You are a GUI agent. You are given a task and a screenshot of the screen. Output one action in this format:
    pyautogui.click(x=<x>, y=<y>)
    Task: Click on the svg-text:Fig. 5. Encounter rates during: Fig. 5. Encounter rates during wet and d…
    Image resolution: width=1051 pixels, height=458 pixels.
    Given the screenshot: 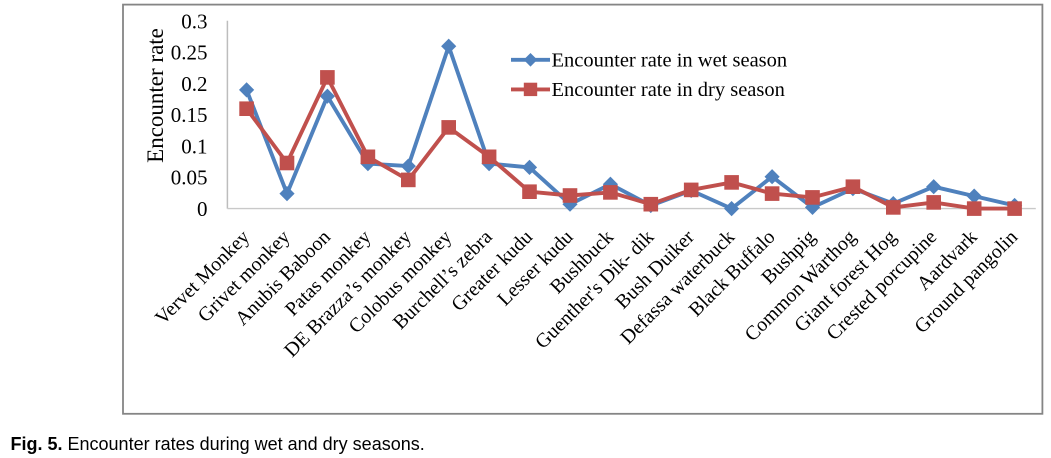 What is the action you would take?
    pyautogui.click(x=218, y=444)
    